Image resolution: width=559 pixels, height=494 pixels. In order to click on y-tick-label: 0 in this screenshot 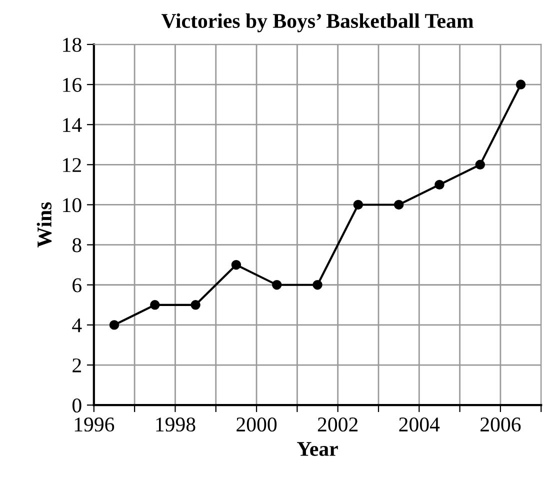, I will do `click(77, 405)`.